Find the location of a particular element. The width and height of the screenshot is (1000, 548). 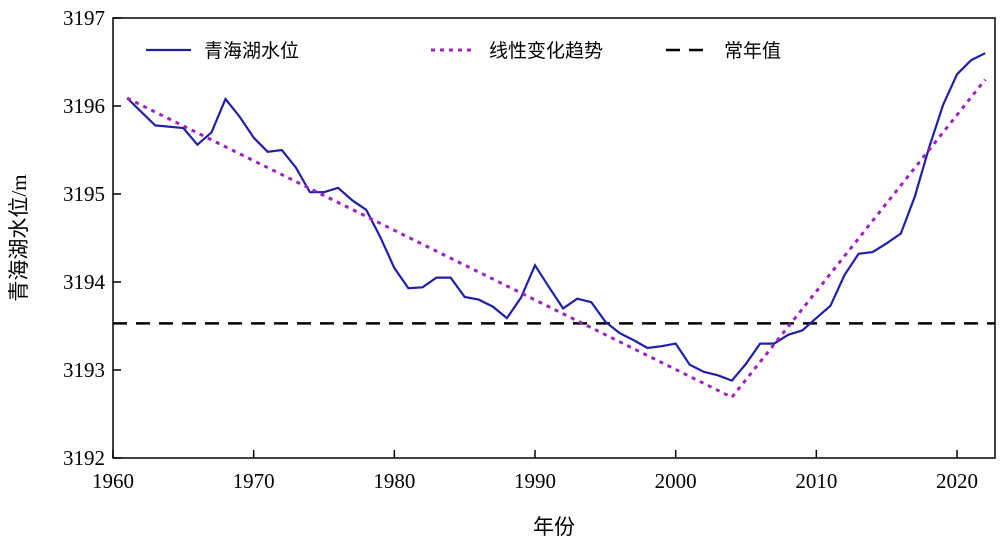

y-tick-label: 3194 is located at coordinates (84, 282).